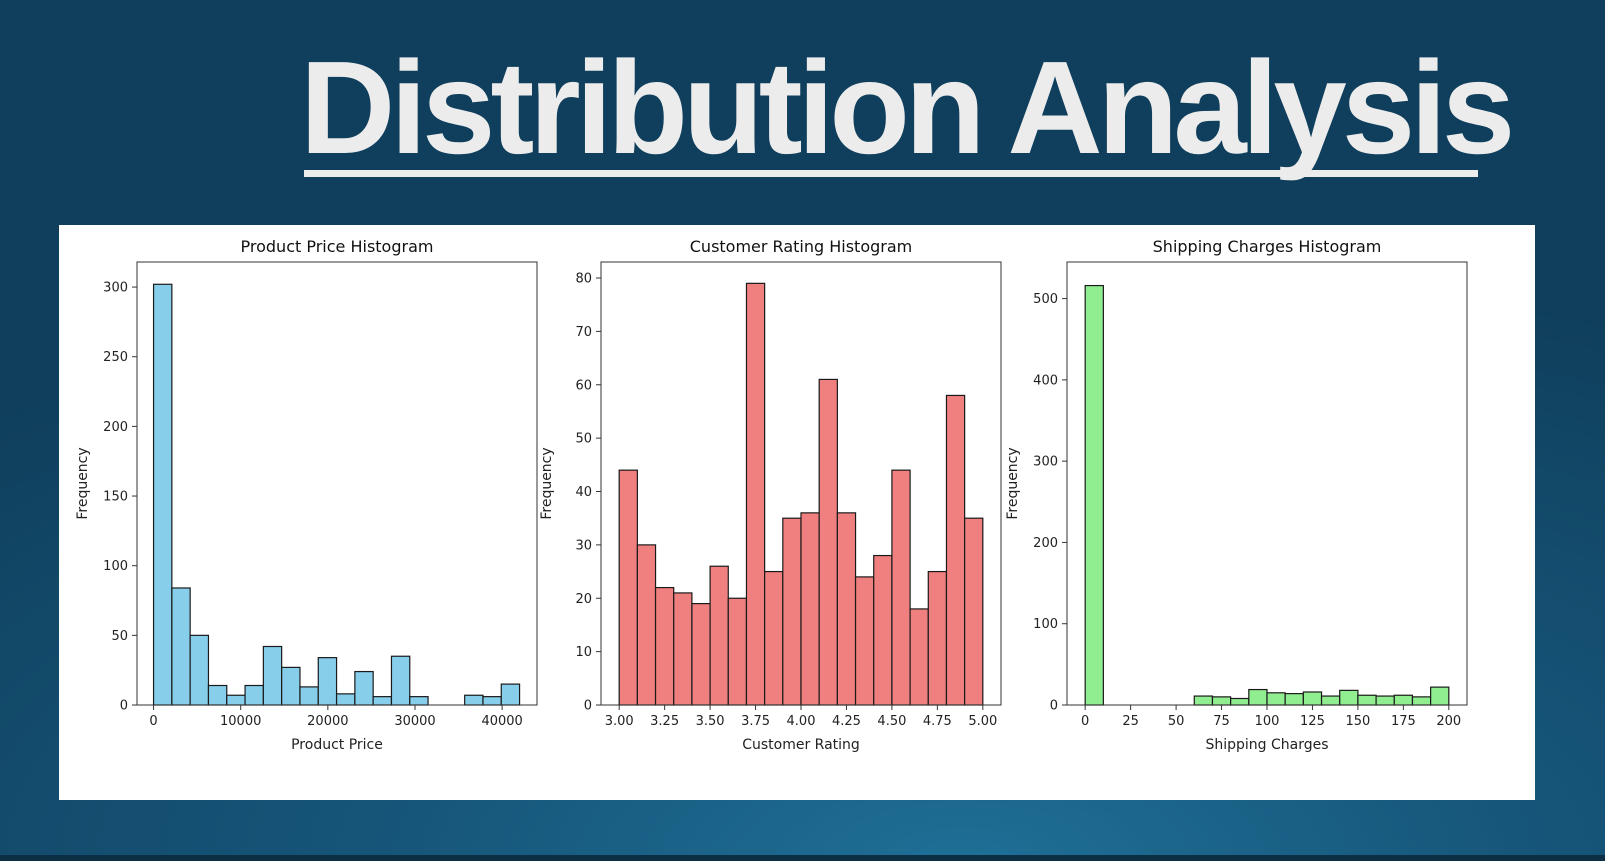 This screenshot has width=1605, height=861. I want to click on x-tick-label: 75, so click(1221, 721).